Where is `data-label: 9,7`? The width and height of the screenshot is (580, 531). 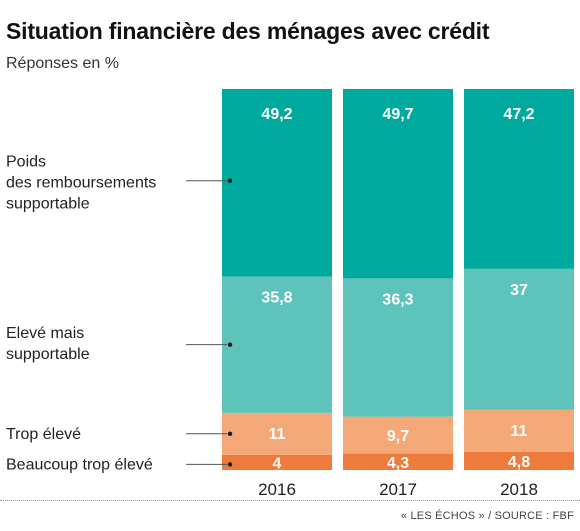
data-label: 9,7 is located at coordinates (398, 436).